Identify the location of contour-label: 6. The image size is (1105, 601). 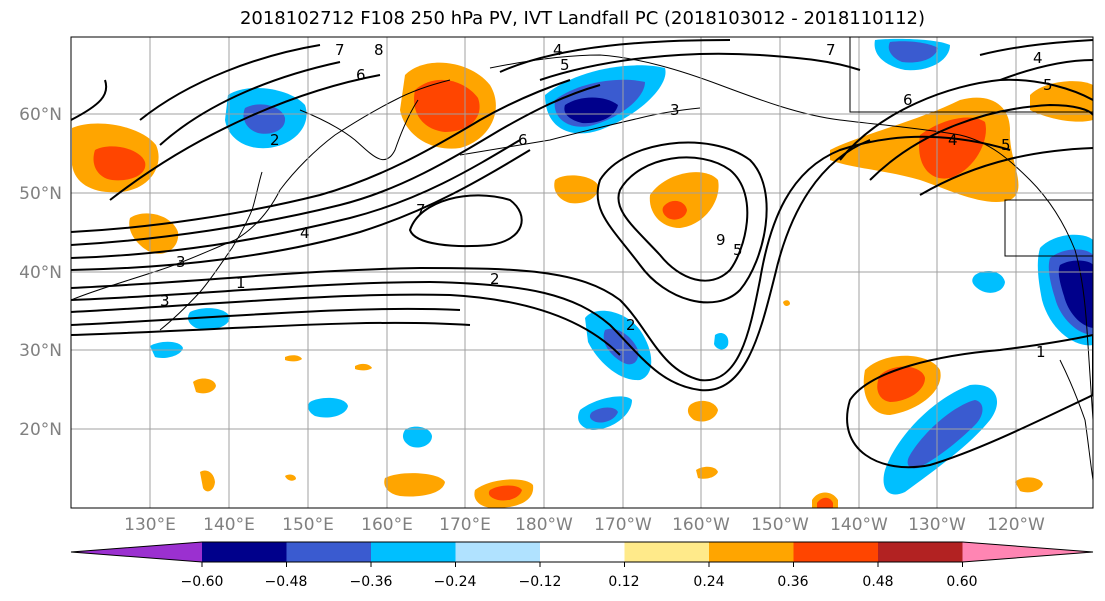
(523, 140).